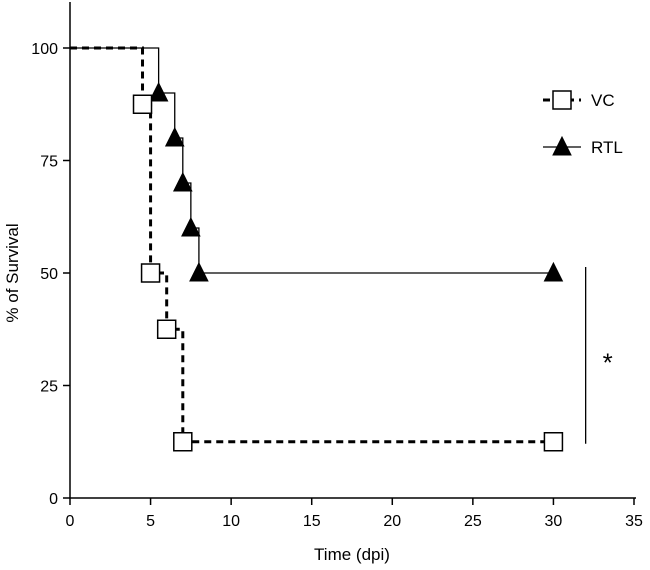 The image size is (650, 570). What do you see at coordinates (354, 514) in the screenshot?
I see `x-ticks: 0 5 10 15 20 25 30 35` at bounding box center [354, 514].